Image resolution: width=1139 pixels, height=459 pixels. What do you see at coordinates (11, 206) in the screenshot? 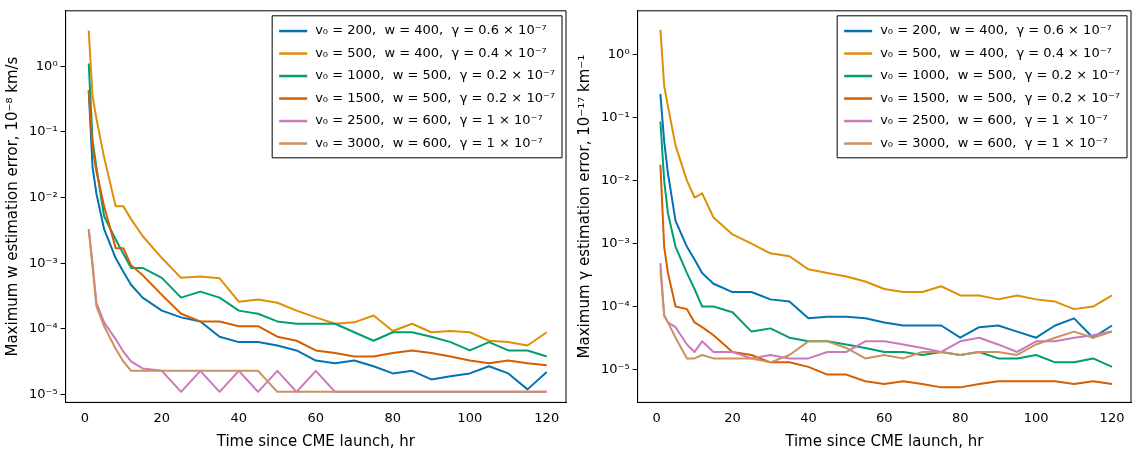
I see `y-axis-title: Maximum w estimation error, 10⁻⁸ km/s` at bounding box center [11, 206].